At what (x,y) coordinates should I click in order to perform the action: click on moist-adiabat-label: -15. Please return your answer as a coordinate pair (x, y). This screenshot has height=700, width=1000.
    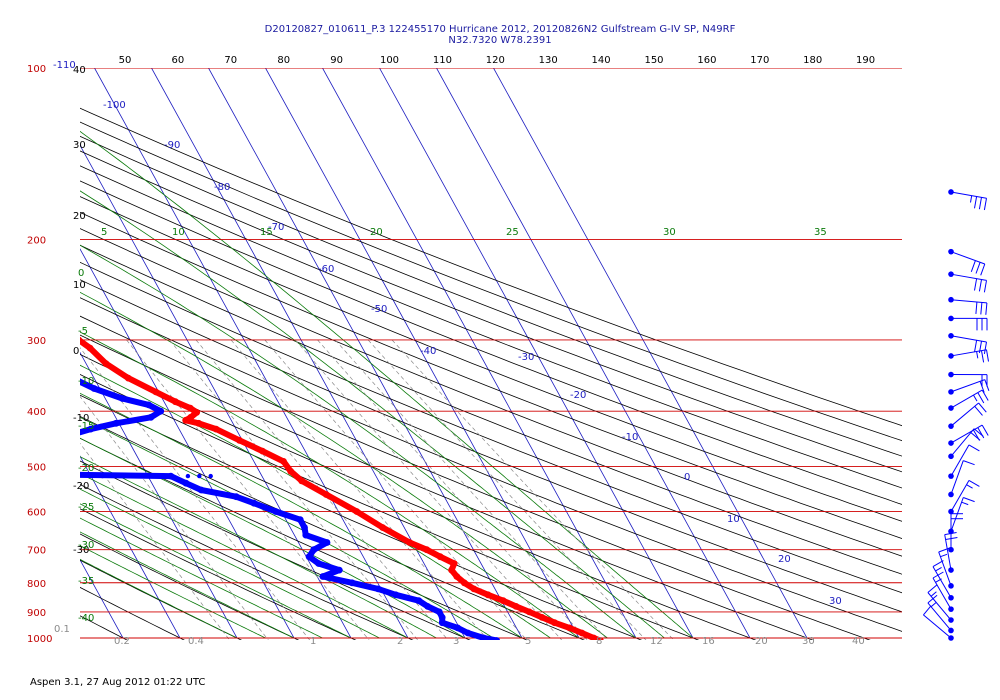
    Looking at the image, I should click on (86, 426).